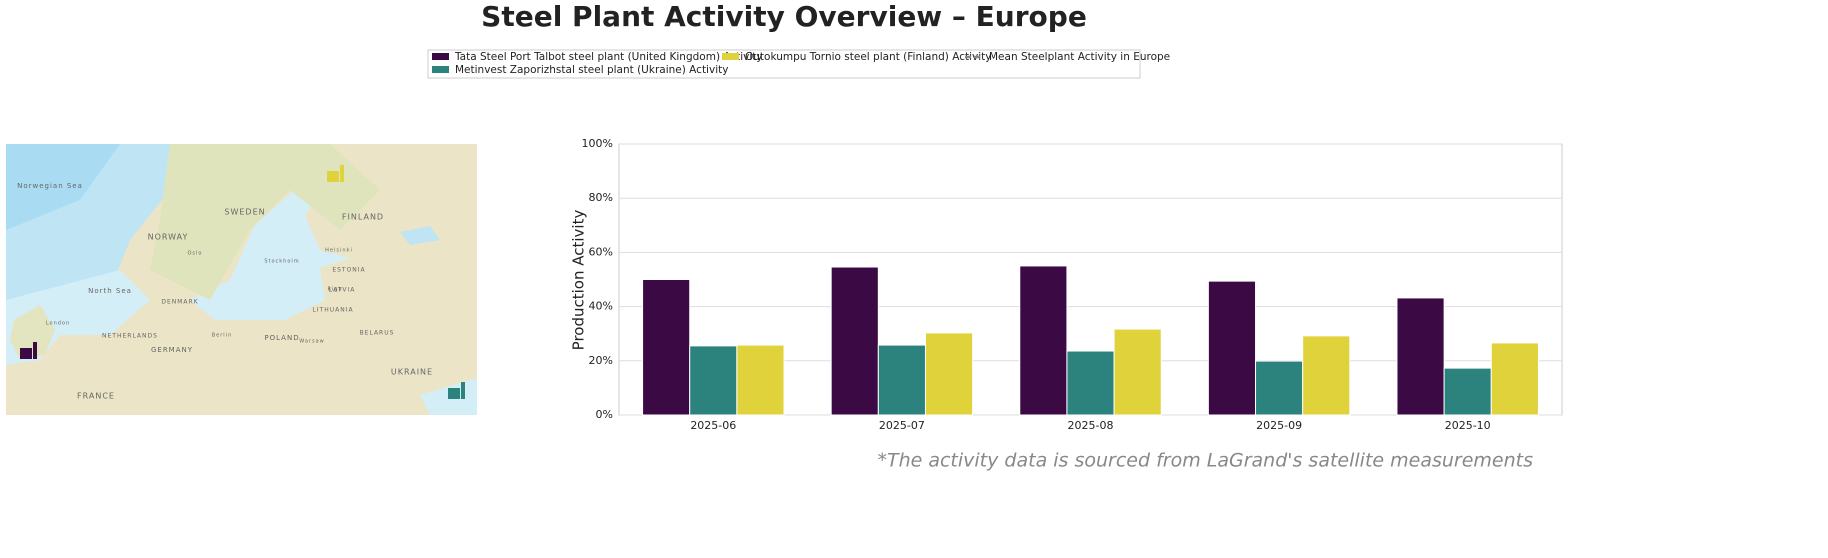 Image resolution: width=1828 pixels, height=558 pixels. What do you see at coordinates (601, 360) in the screenshot?
I see `y-tick-label: 20%` at bounding box center [601, 360].